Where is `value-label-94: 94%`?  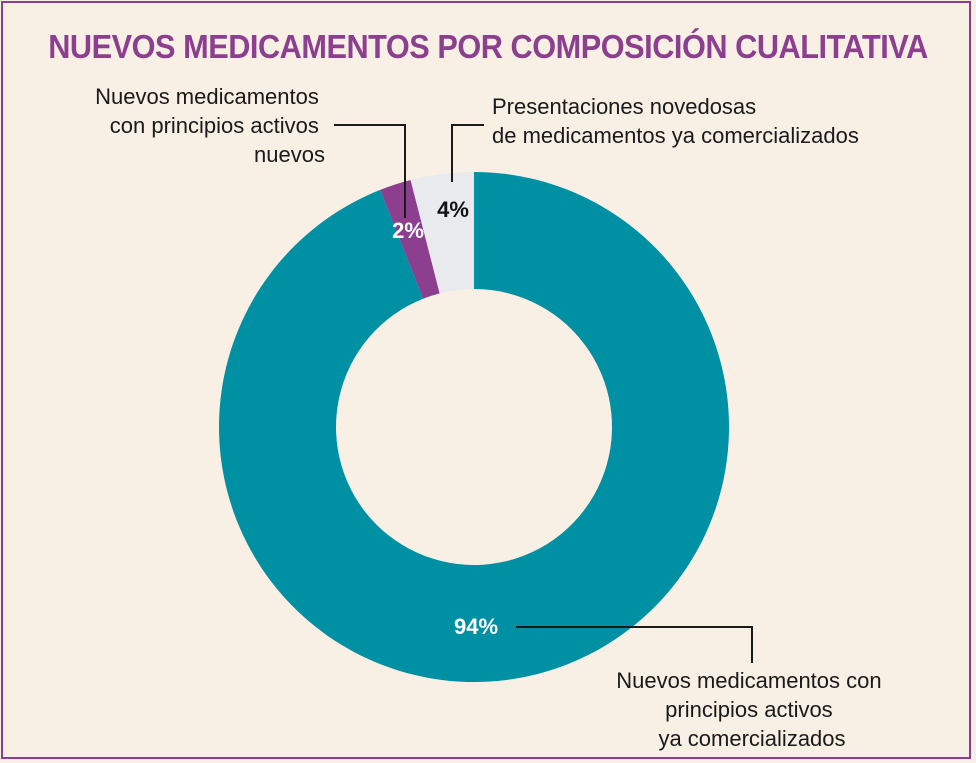 value-label-94: 94% is located at coordinates (476, 626).